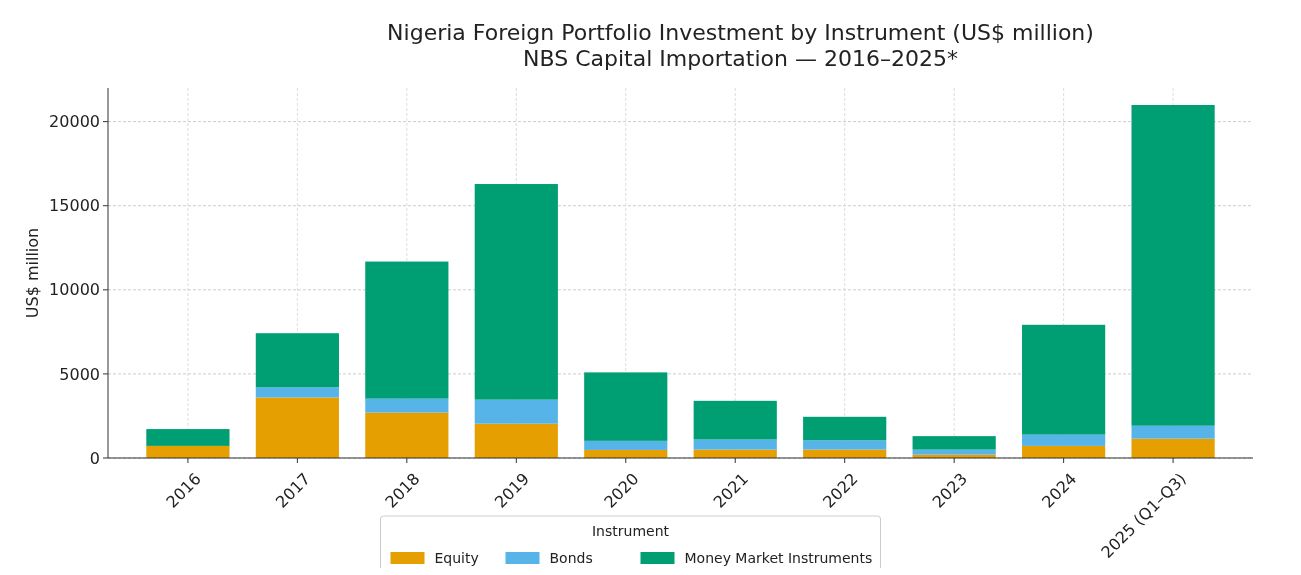 This screenshot has width=1301, height=575. Describe the element at coordinates (79, 374) in the screenshot. I see `y-tick-label: 5000` at that location.